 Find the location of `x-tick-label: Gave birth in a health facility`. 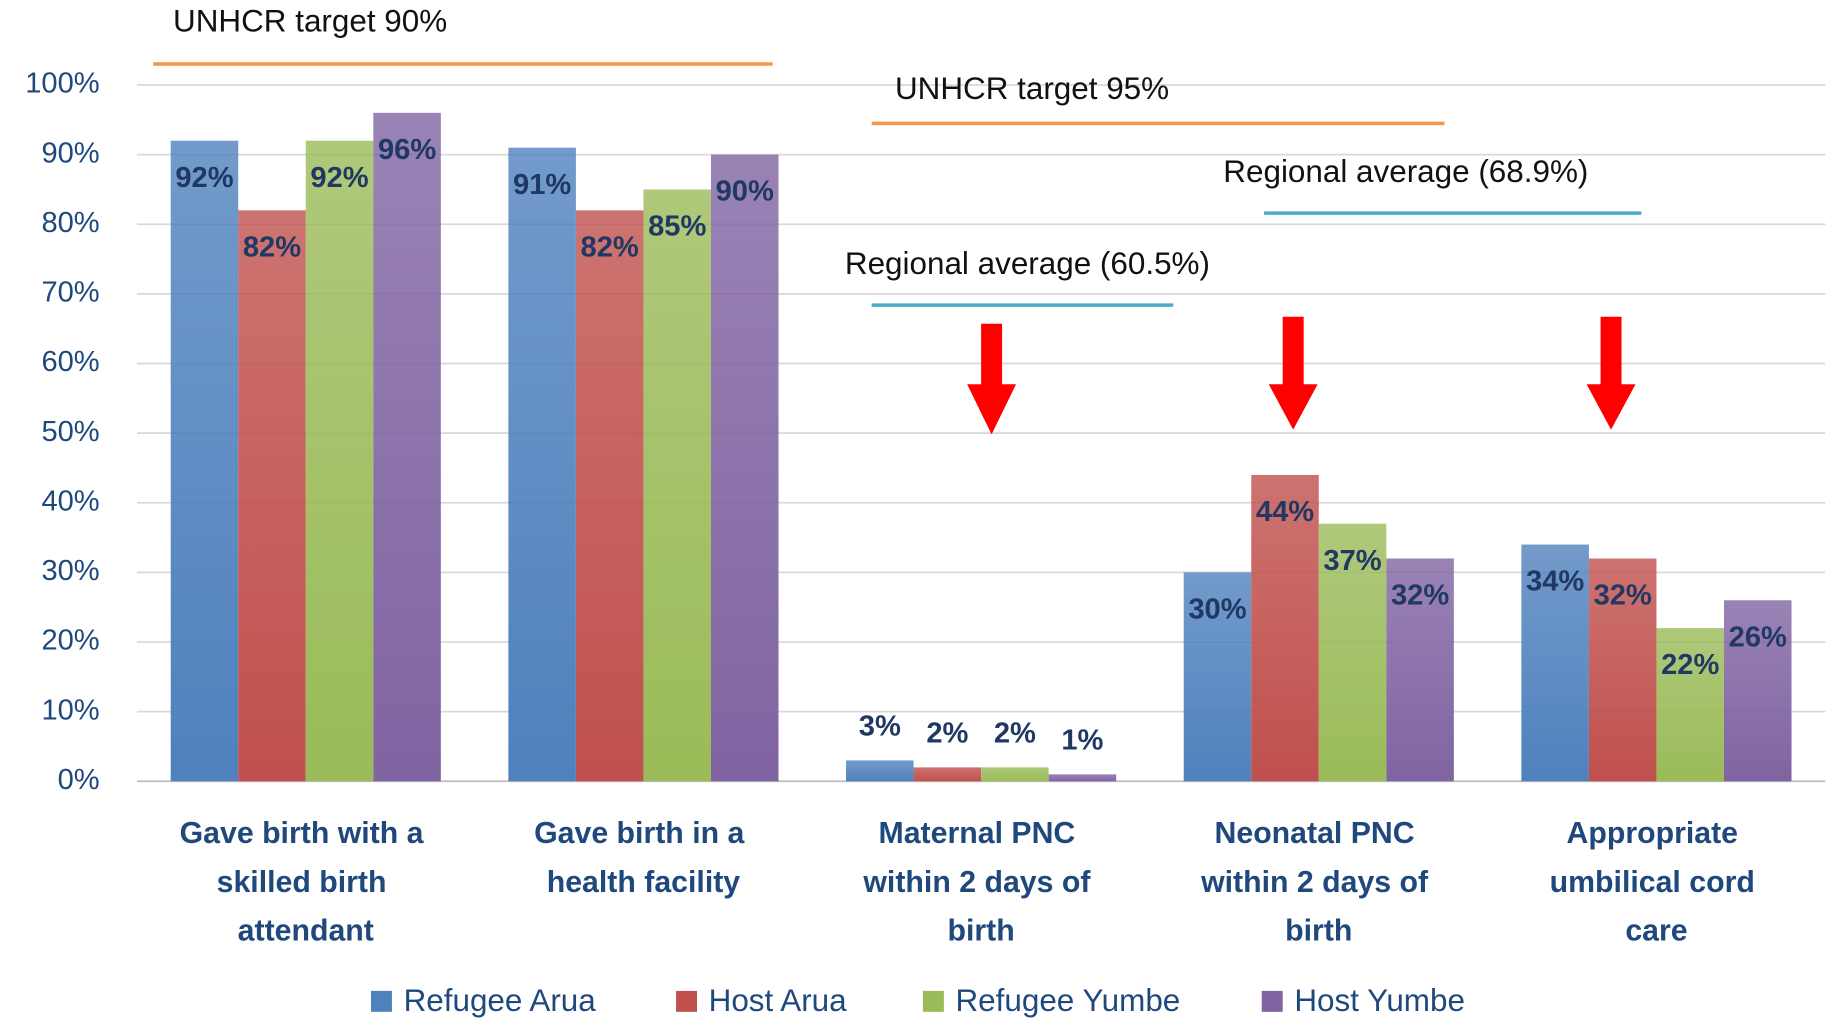

x-tick-label: Gave birth in a health facility is located at coordinates (643, 858).